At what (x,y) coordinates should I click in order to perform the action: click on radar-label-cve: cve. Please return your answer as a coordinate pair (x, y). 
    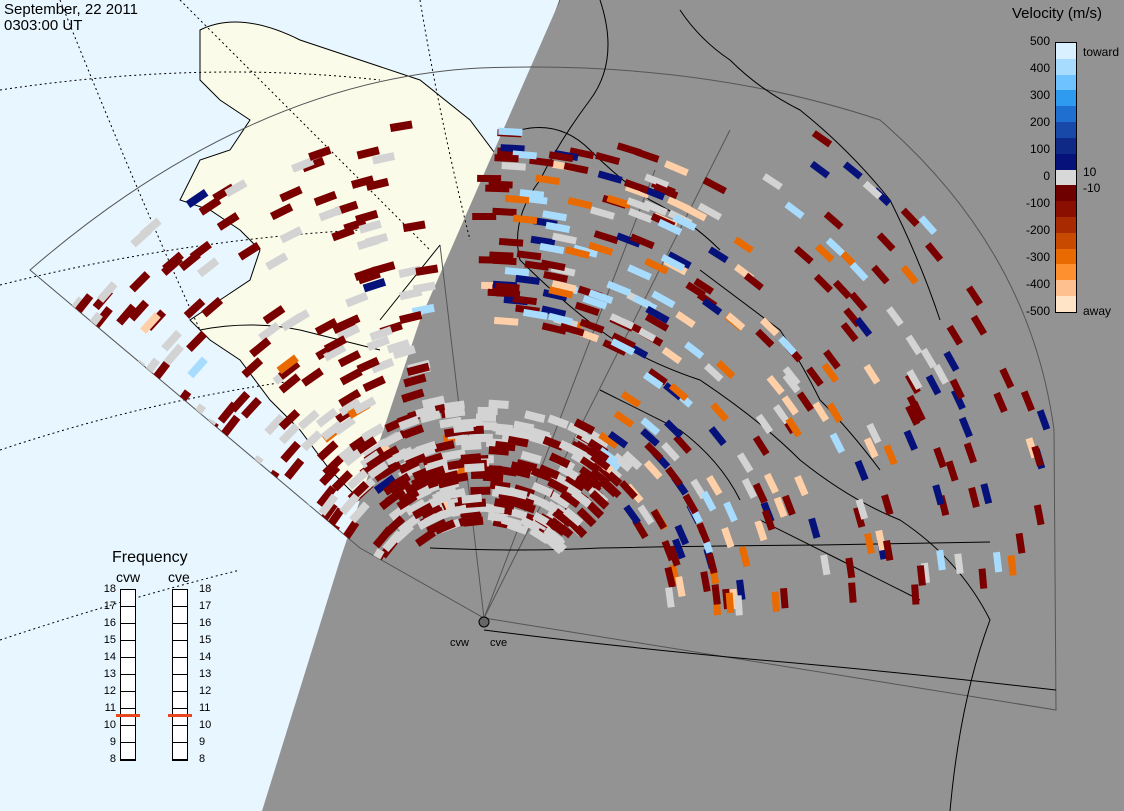
    Looking at the image, I should click on (498, 643).